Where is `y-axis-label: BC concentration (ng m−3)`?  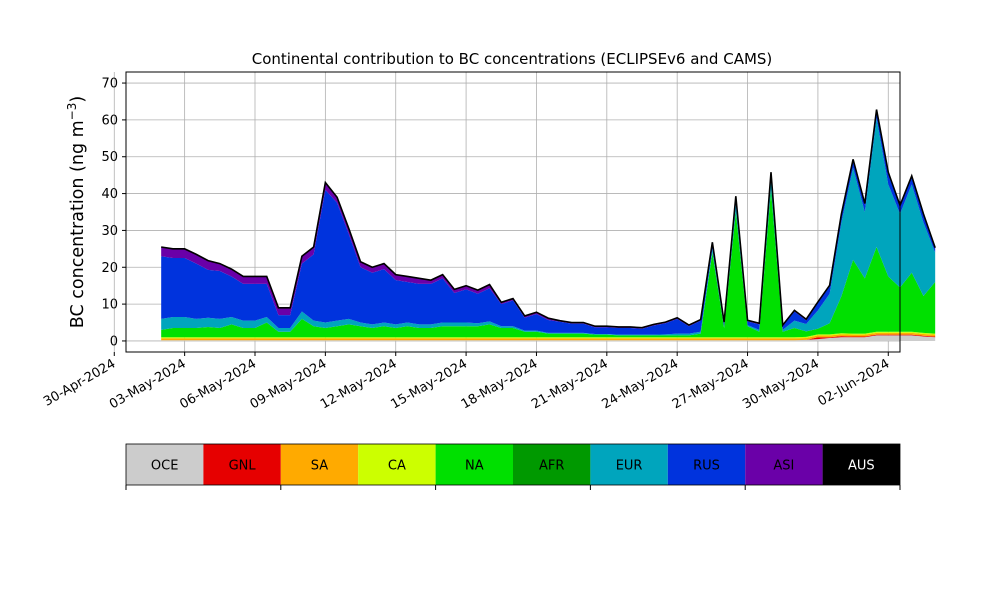 y-axis-label: BC concentration (ng m−3) is located at coordinates (76, 212).